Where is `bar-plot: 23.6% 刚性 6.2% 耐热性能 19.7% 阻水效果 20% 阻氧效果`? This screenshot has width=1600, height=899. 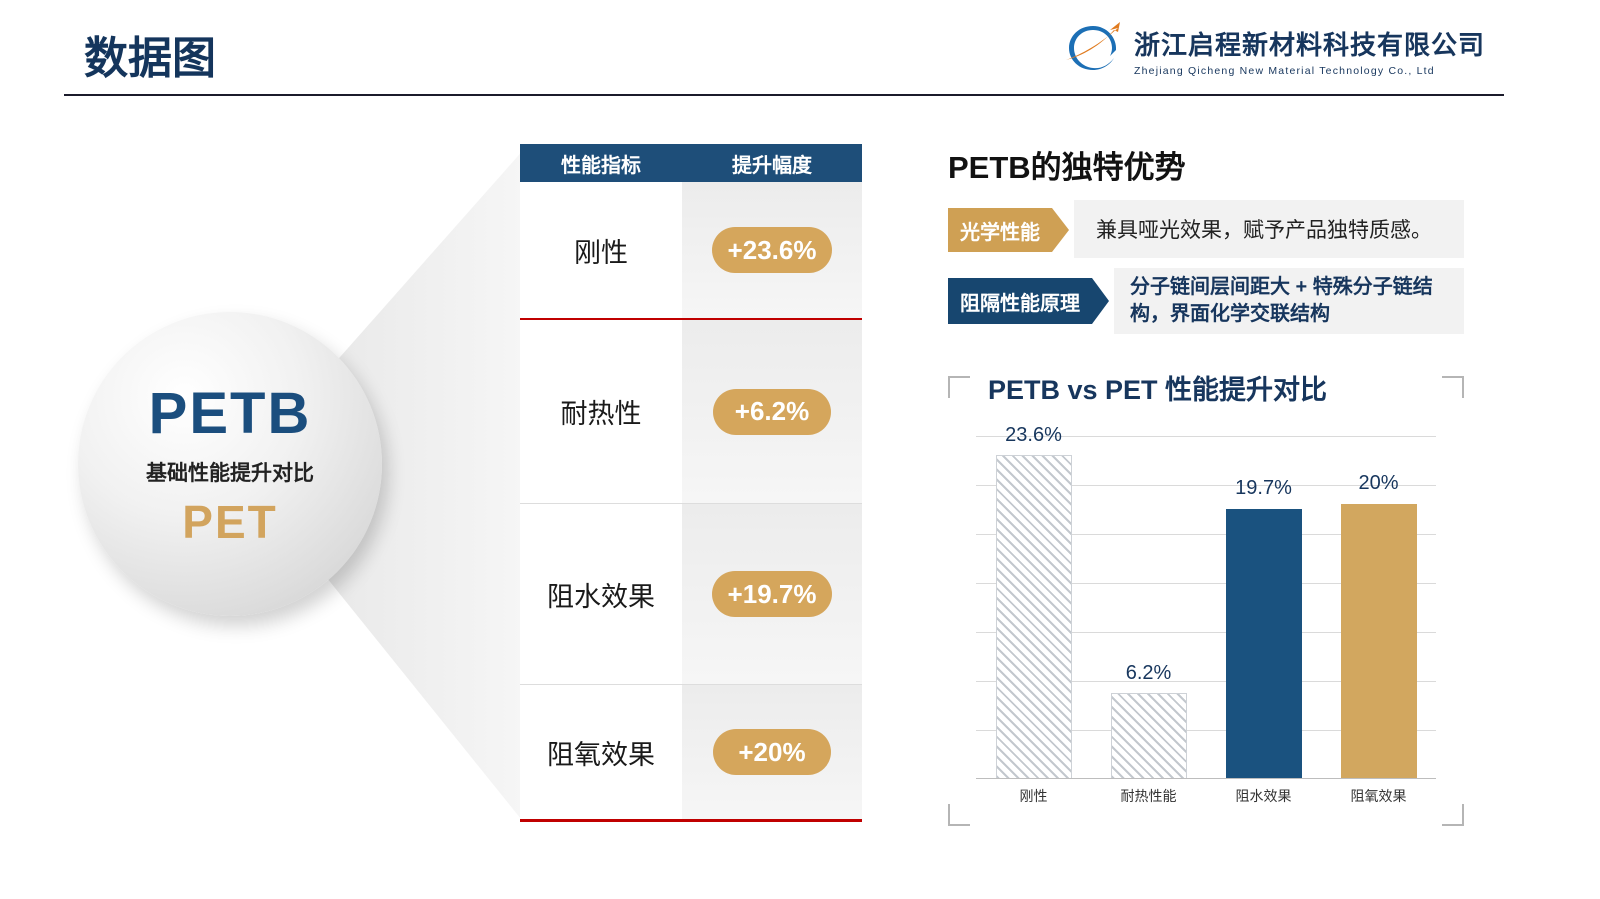
bar-plot: 23.6% 刚性 6.2% 耐热性能 19.7% 阻水效果 20% 阻氧效果 is located at coordinates (1206, 614).